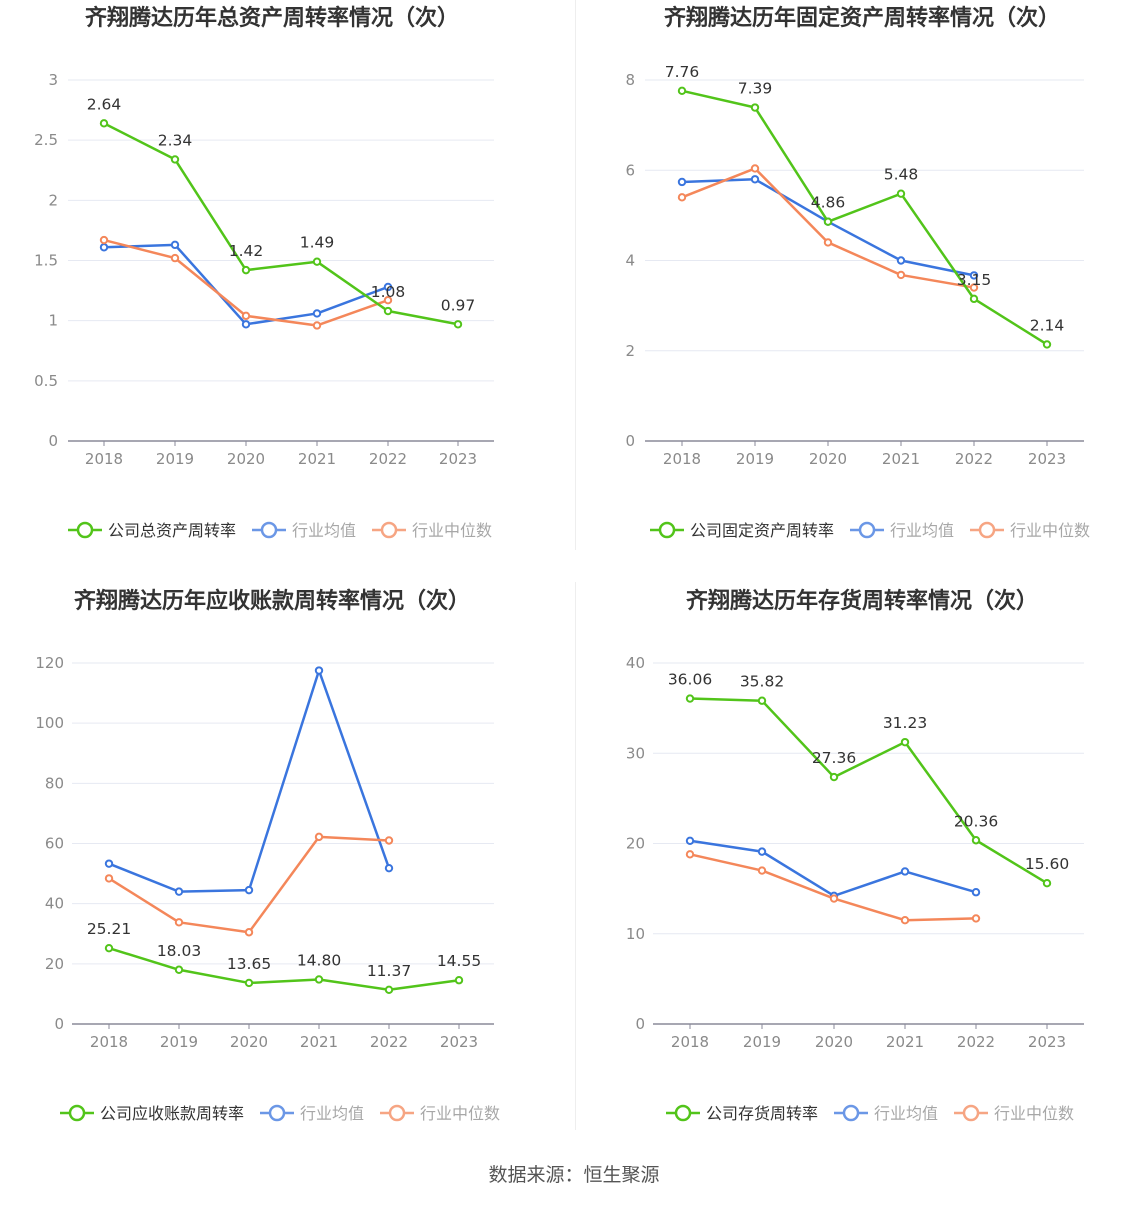  Describe the element at coordinates (755, 89) in the screenshot. I see `data-label: 7.39` at that location.